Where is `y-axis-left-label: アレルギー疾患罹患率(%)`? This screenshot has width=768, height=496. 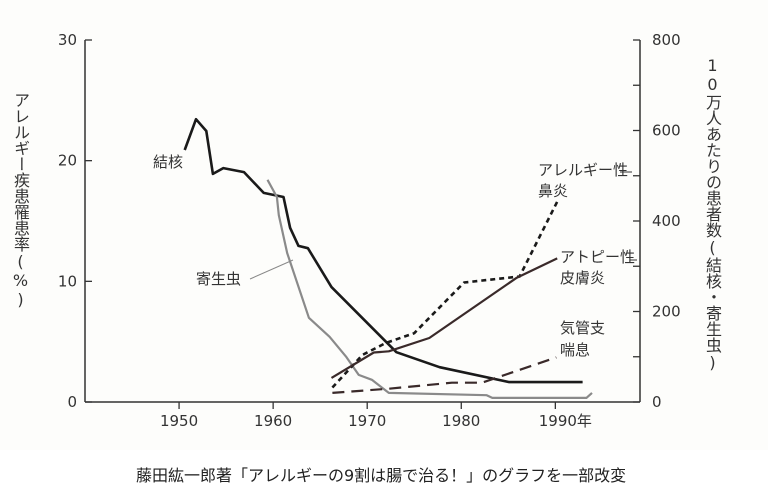
y-axis-left-label: アレルギー疾患罹患率(%) is located at coordinates (20, 200).